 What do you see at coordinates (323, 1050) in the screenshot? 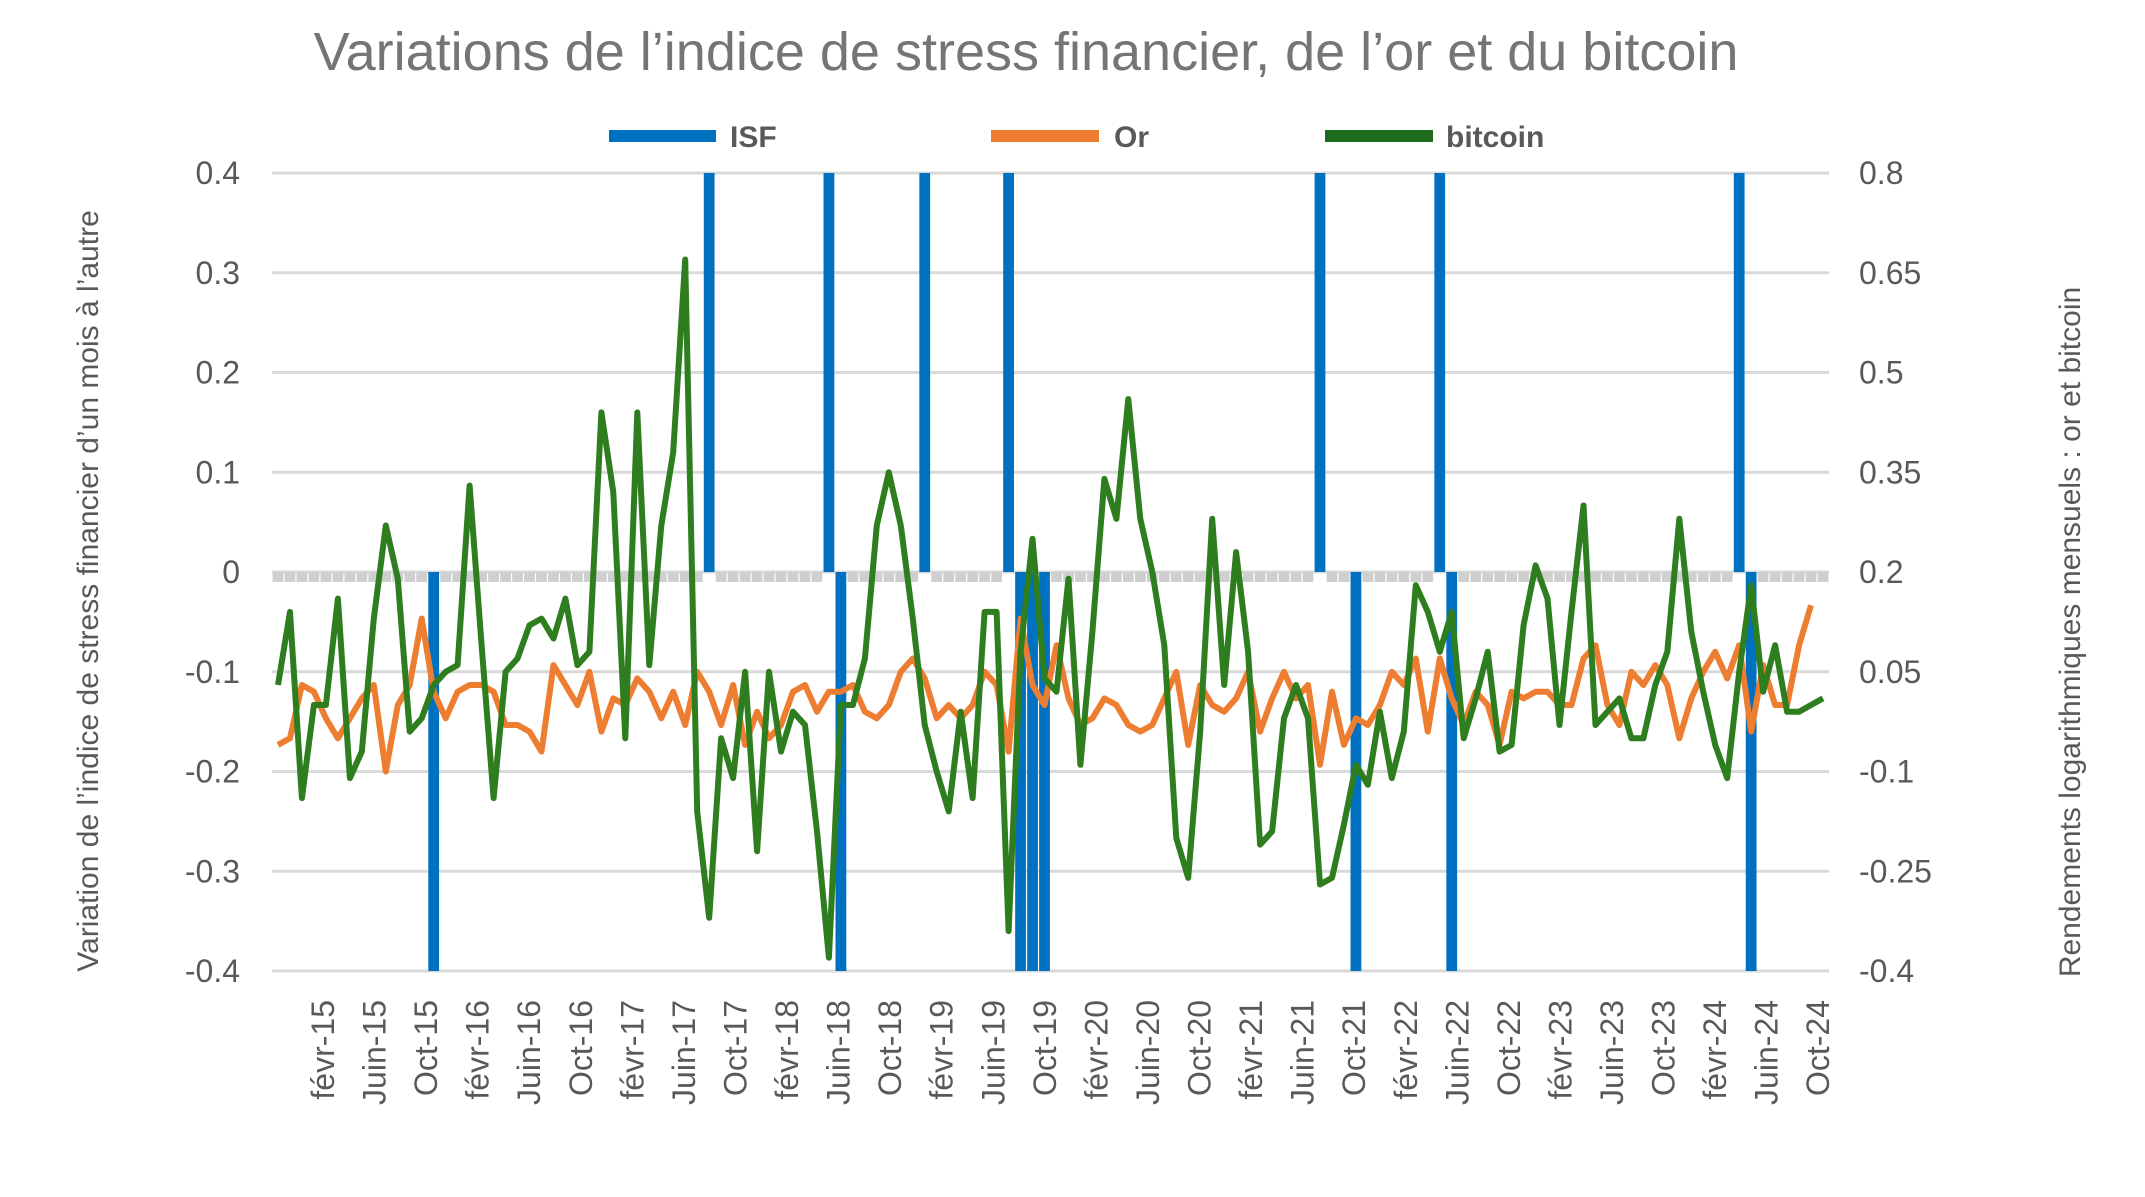
I see `x-tick-label: févr-15` at bounding box center [323, 1050].